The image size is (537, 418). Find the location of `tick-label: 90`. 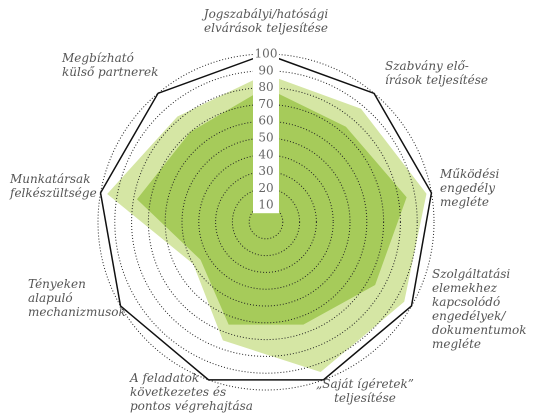

tick-label: 90 is located at coordinates (265, 70).